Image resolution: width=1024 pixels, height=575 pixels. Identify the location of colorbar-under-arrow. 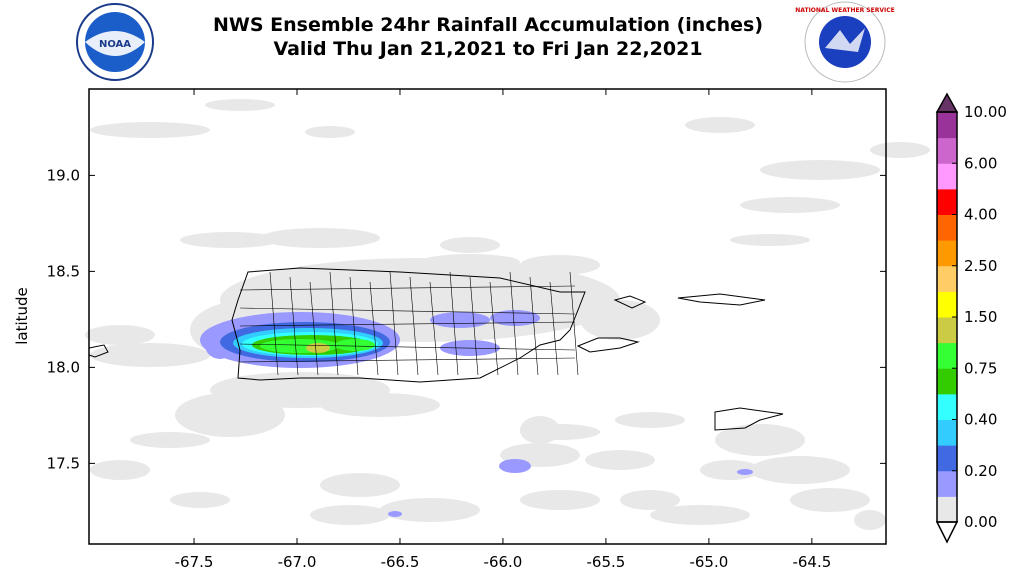
(947, 532).